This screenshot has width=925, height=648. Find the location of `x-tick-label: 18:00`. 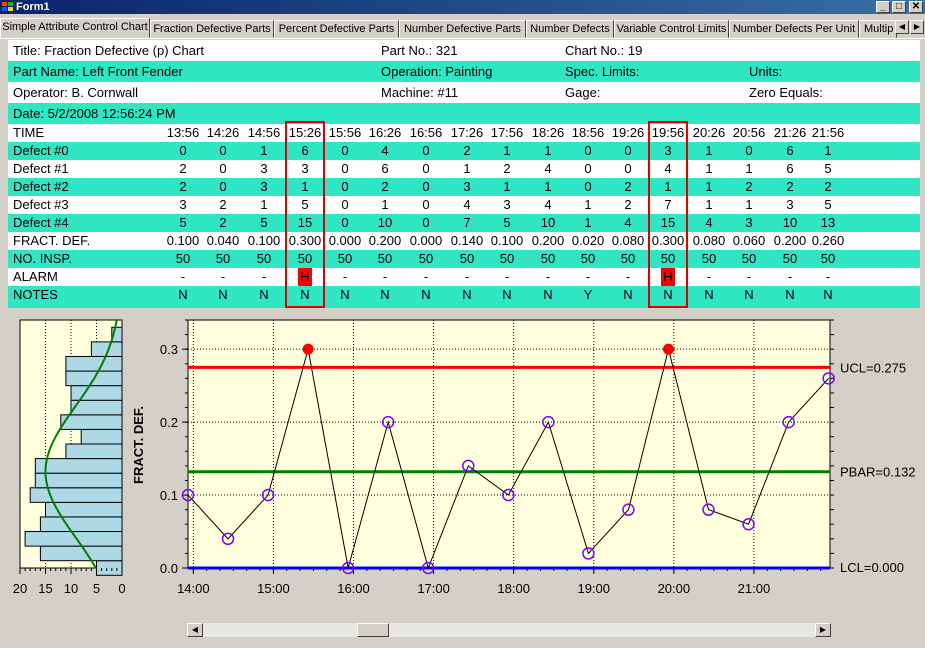

x-tick-label: 18:00 is located at coordinates (513, 588).